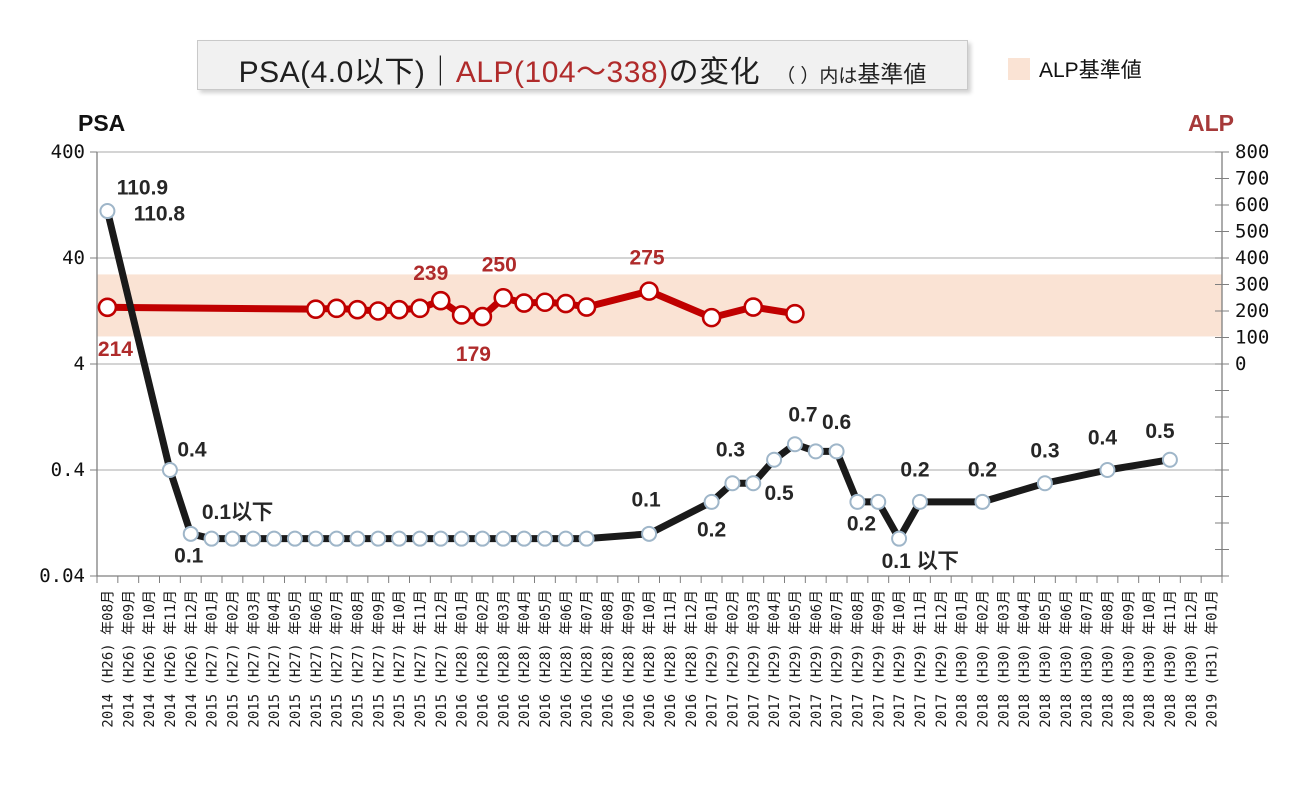 Image resolution: width=1300 pixels, height=802 pixels. What do you see at coordinates (714, 72) in the screenshot?
I see `title-change-suffix: の変化` at bounding box center [714, 72].